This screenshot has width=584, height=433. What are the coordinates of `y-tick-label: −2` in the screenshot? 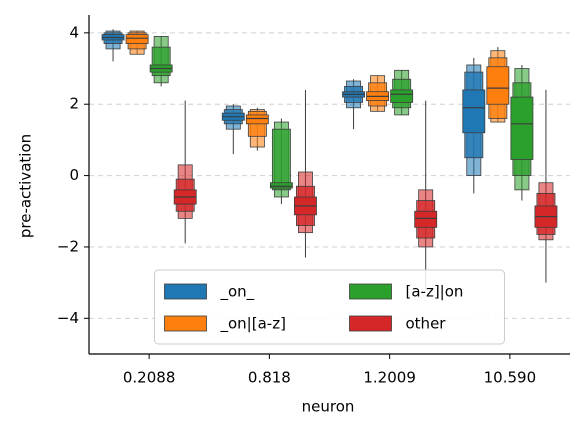 It's located at (68, 246).